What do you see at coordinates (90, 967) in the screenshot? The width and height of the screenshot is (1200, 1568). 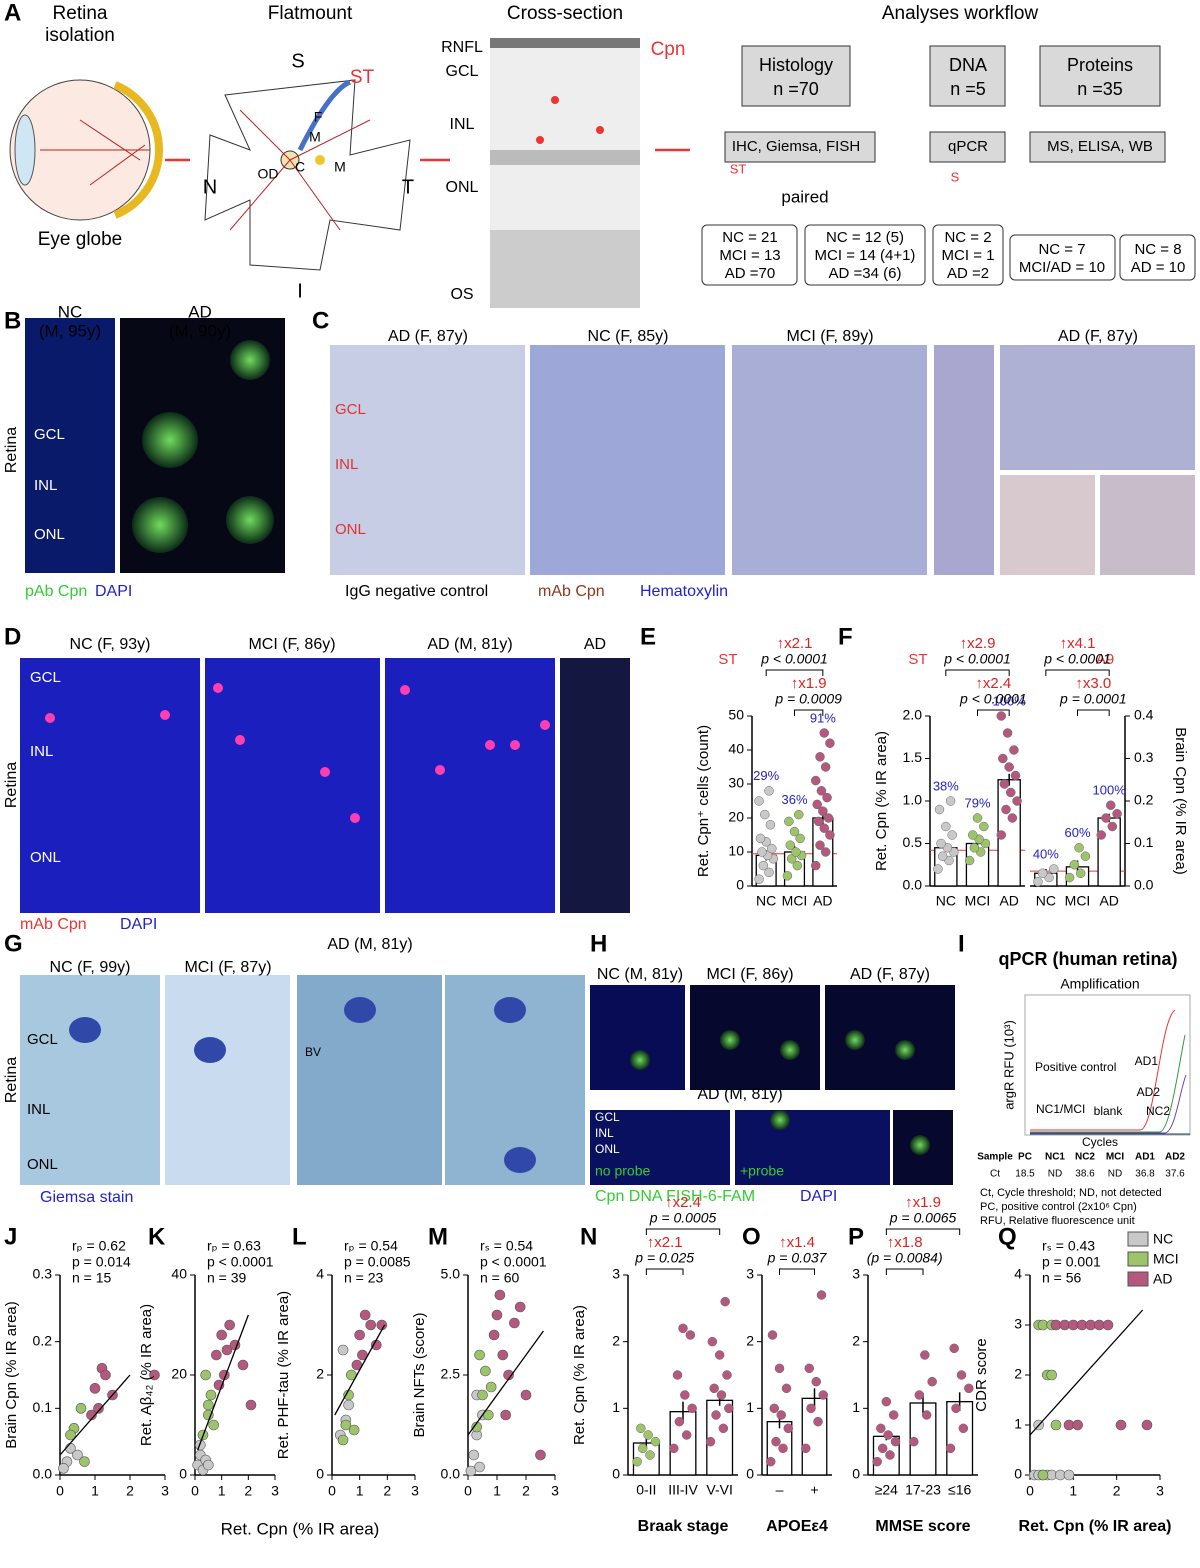 I see `label: NC (F, 99y)` at bounding box center [90, 967].